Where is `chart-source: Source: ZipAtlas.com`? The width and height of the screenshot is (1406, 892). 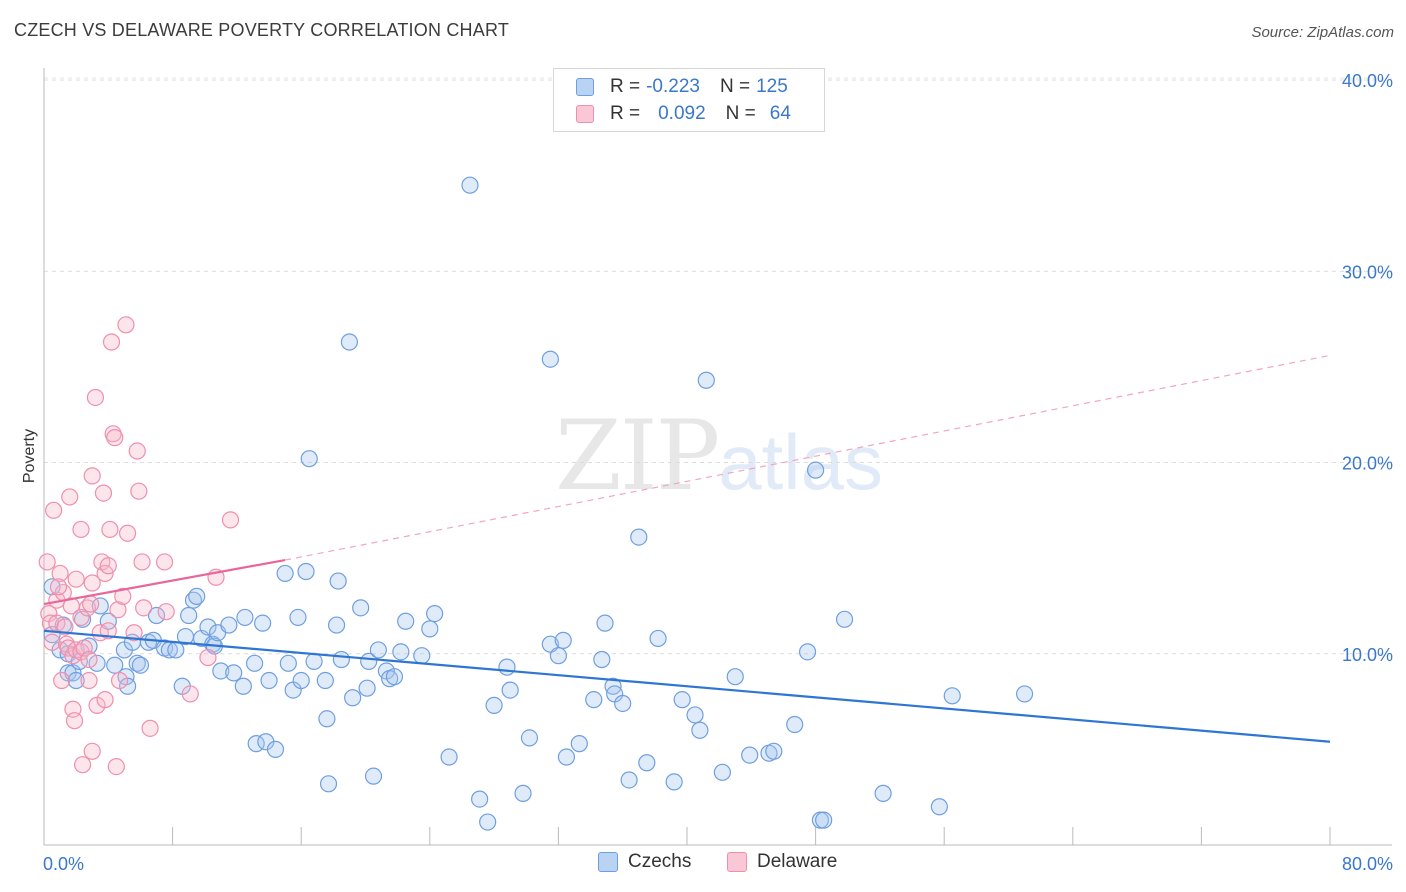 chart-source: Source: ZipAtlas.com is located at coordinates (1322, 32).